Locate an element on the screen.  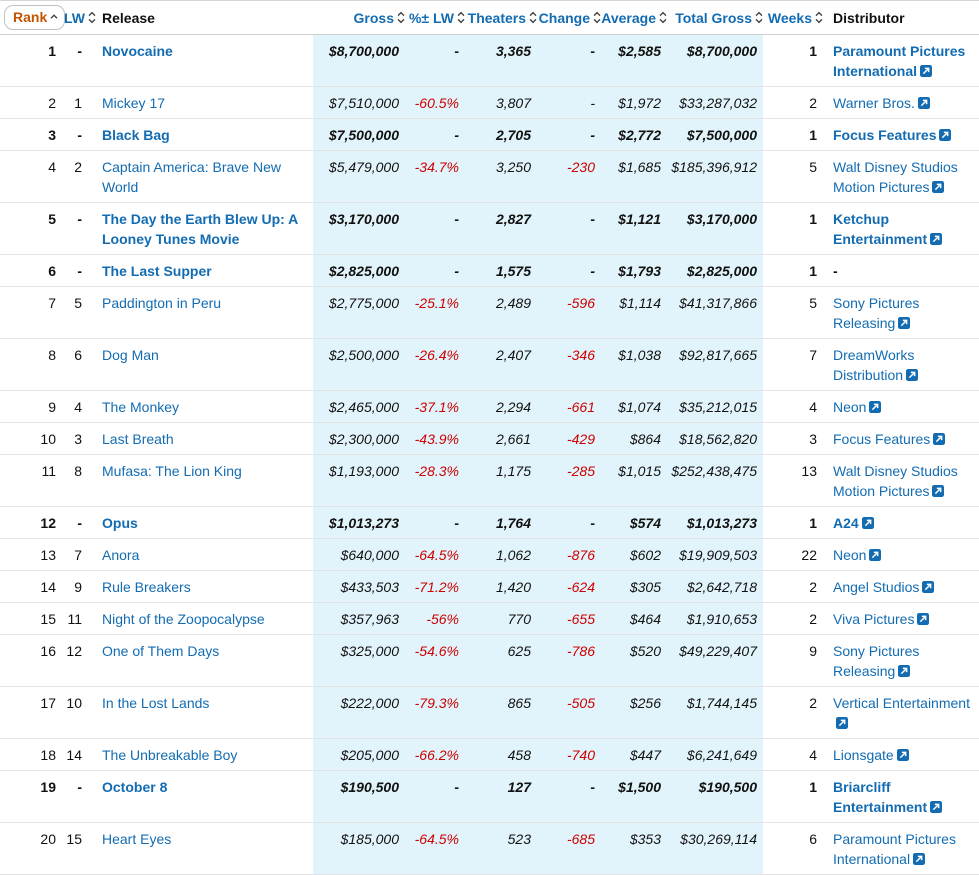
theaters-cell: 1,175 is located at coordinates (501, 480).